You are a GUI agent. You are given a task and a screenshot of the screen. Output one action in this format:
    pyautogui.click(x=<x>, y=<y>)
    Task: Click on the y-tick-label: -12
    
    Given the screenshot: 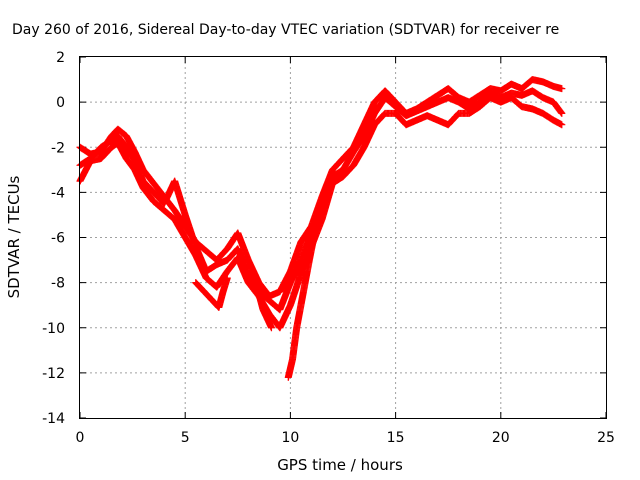 What is the action you would take?
    pyautogui.click(x=53, y=374)
    